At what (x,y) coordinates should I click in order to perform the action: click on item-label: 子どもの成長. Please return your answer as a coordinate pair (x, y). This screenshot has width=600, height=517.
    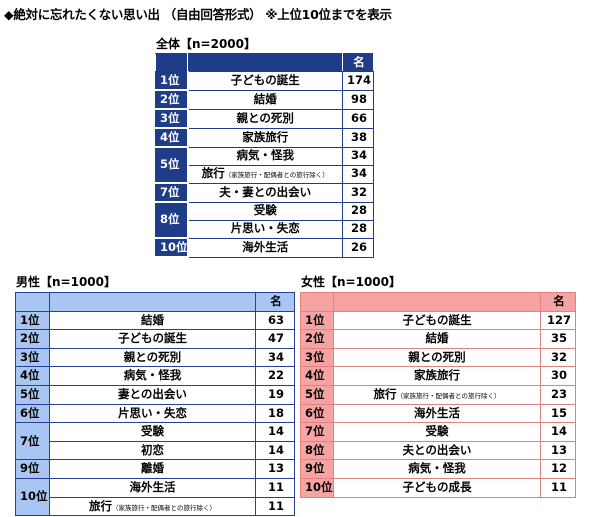
    Looking at the image, I should click on (437, 486).